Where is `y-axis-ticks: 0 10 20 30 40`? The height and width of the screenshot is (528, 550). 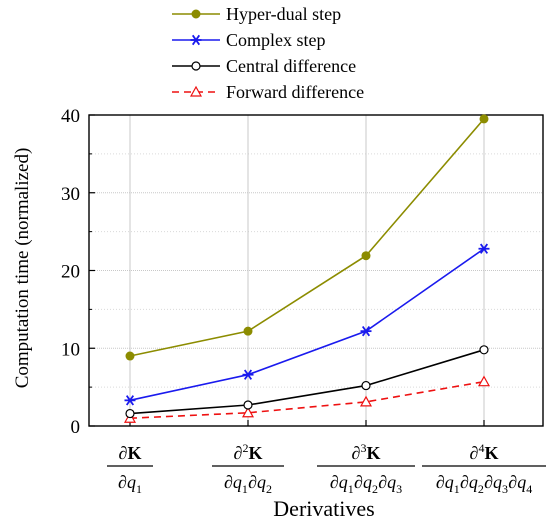
y-axis-ticks: 0 10 20 30 40 is located at coordinates (78, 272).